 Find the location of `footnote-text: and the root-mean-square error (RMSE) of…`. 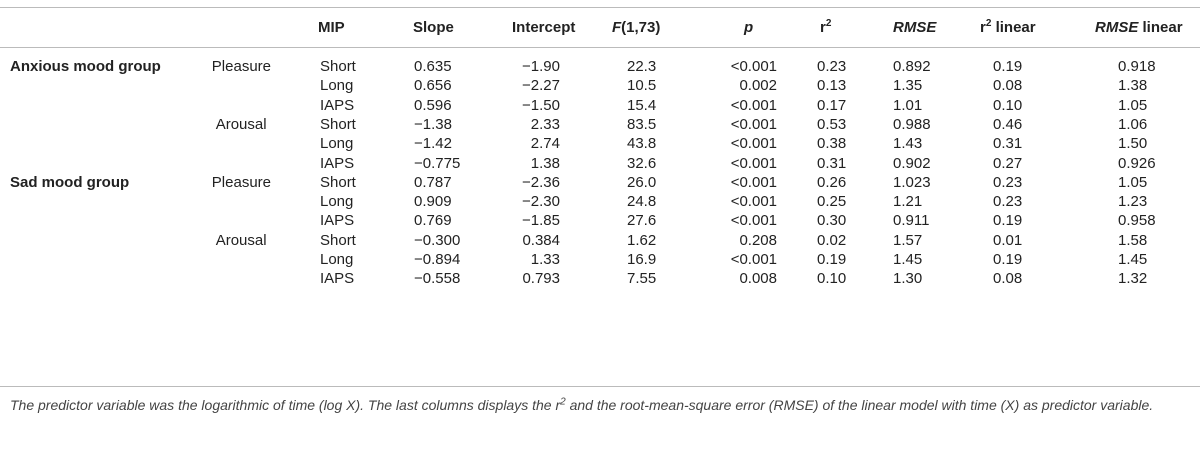

footnote-text: and the root-mean-square error (RMSE) of… is located at coordinates (859, 405).